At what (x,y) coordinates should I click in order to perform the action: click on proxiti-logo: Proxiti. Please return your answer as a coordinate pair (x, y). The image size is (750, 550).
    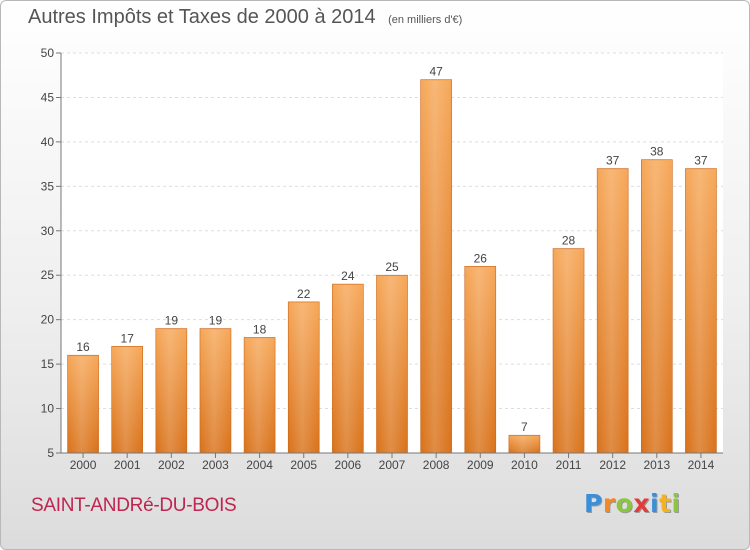
    Looking at the image, I should click on (632, 503).